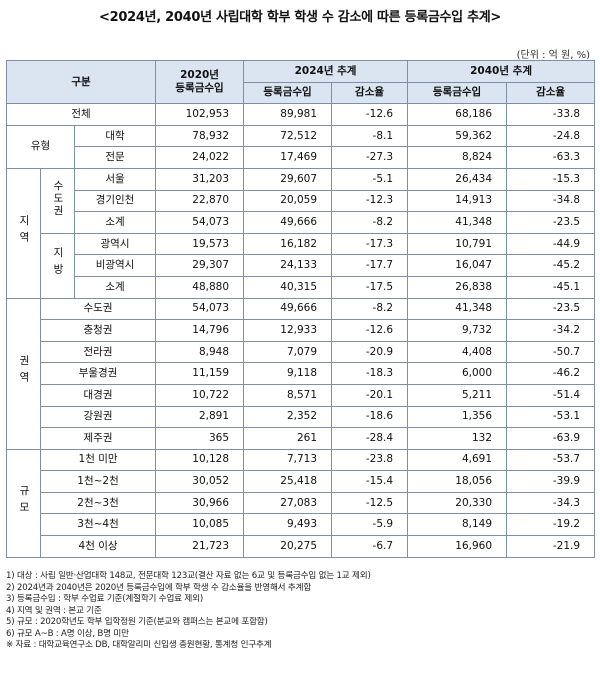  Describe the element at coordinates (457, 157) in the screenshot. I see `cell-2040-revenue: 8,824` at that location.